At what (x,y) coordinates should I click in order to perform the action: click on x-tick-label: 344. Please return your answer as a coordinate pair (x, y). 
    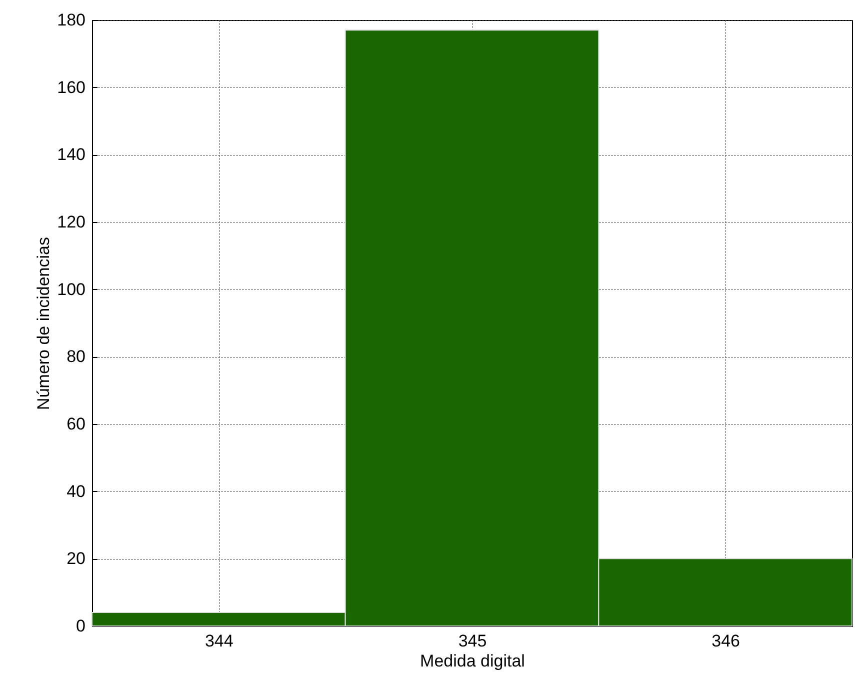
    Looking at the image, I should click on (219, 641).